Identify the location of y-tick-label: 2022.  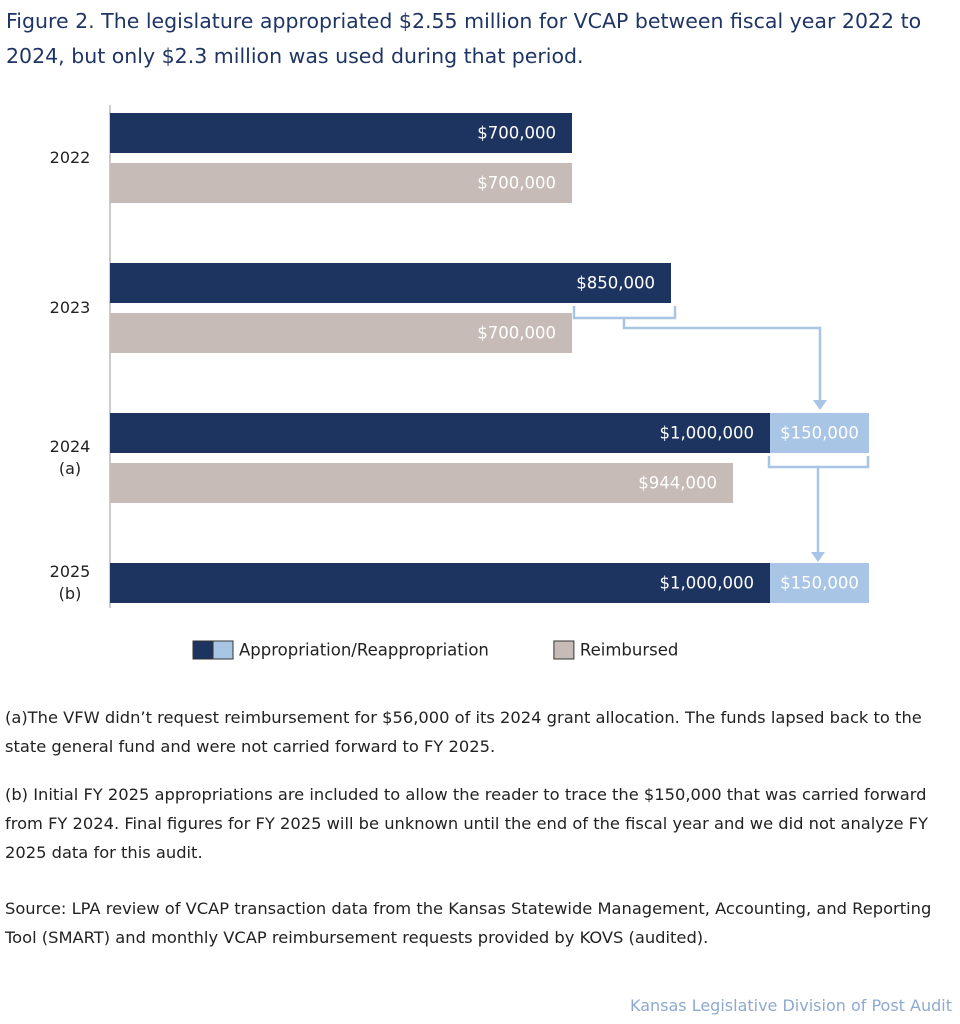
(70, 157).